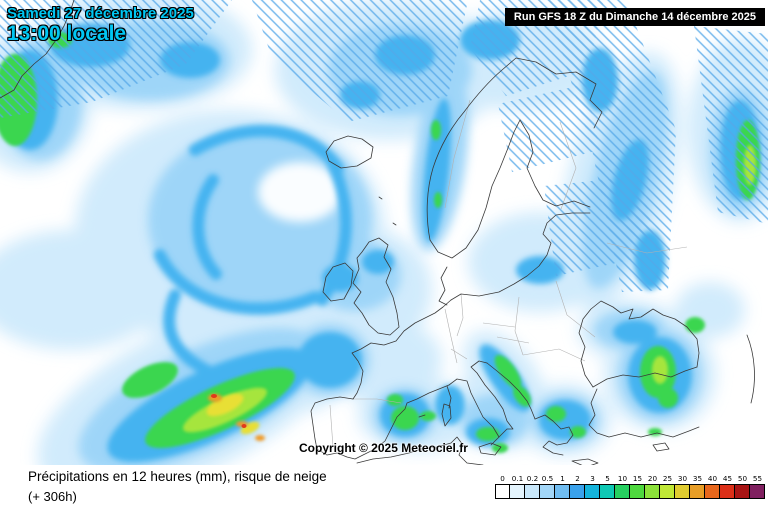  What do you see at coordinates (637, 486) in the screenshot?
I see `legend-cell: 15` at bounding box center [637, 486].